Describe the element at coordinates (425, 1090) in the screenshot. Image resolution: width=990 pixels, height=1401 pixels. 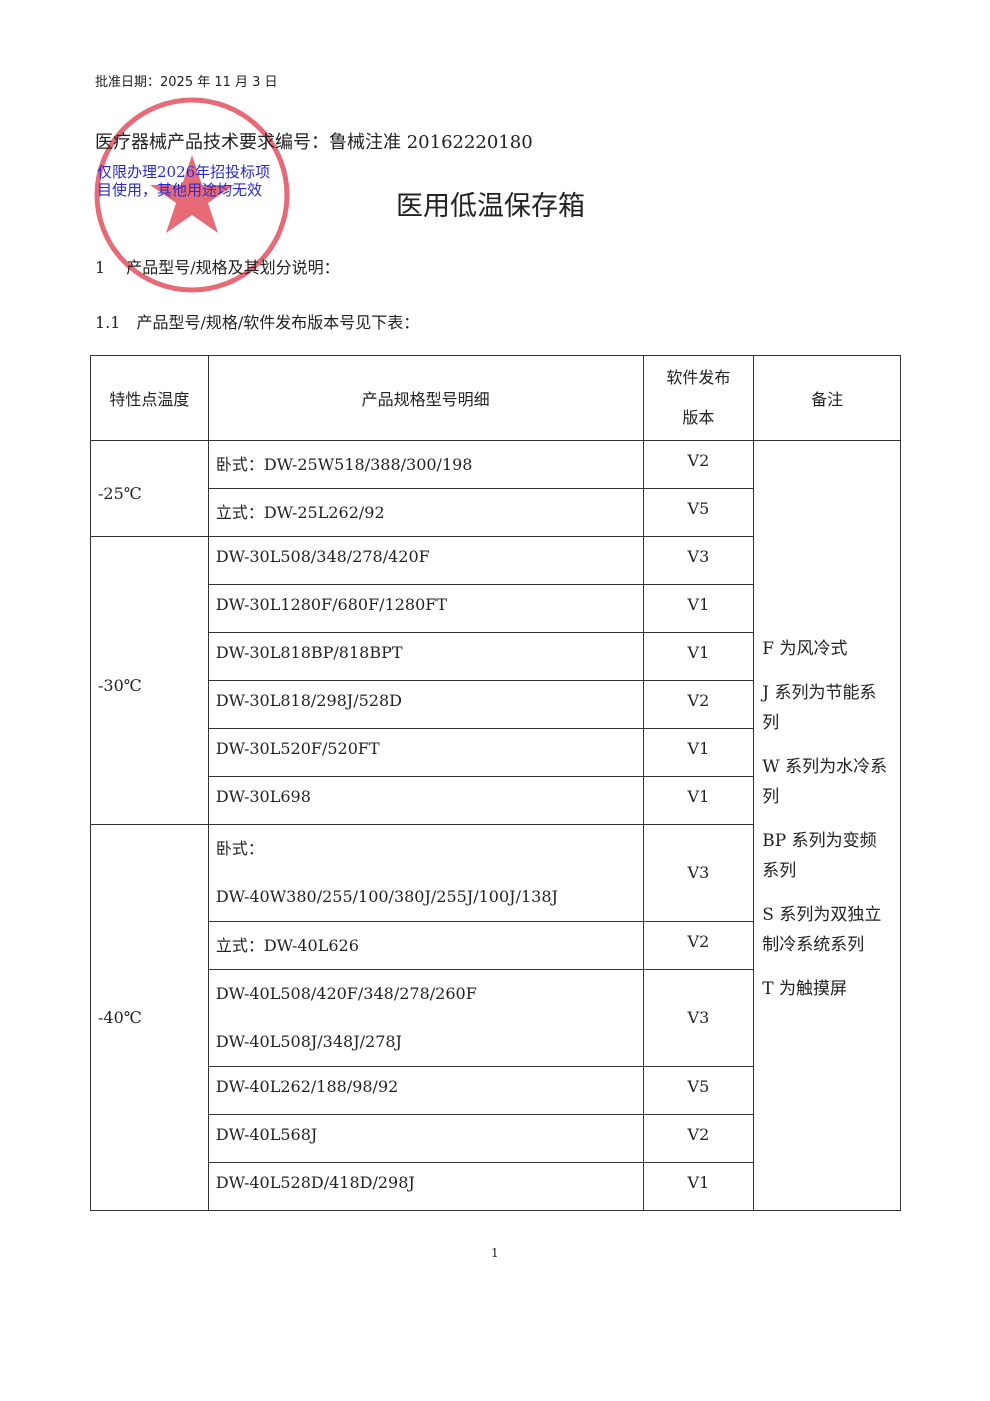
I see `model-cell: DW-40L262/188/98/92` at that location.